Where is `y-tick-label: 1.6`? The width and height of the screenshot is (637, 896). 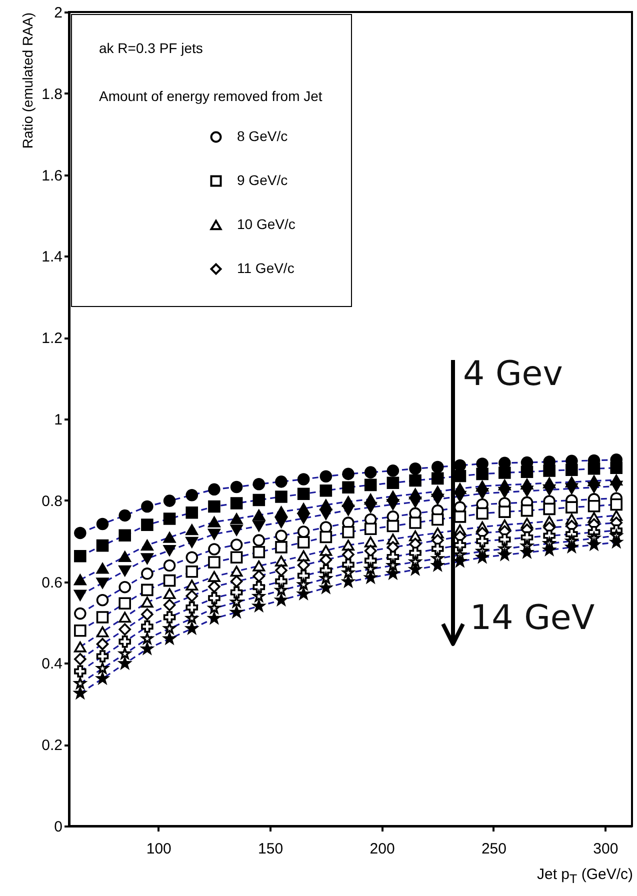 y-tick-label: 1.6 is located at coordinates (52, 175).